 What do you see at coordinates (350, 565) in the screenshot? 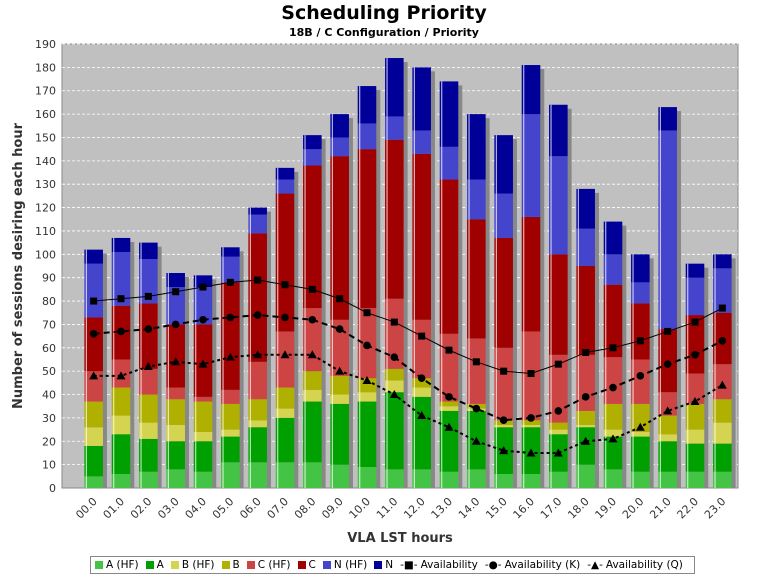
I see `legend-label: N (HF)` at bounding box center [350, 565].